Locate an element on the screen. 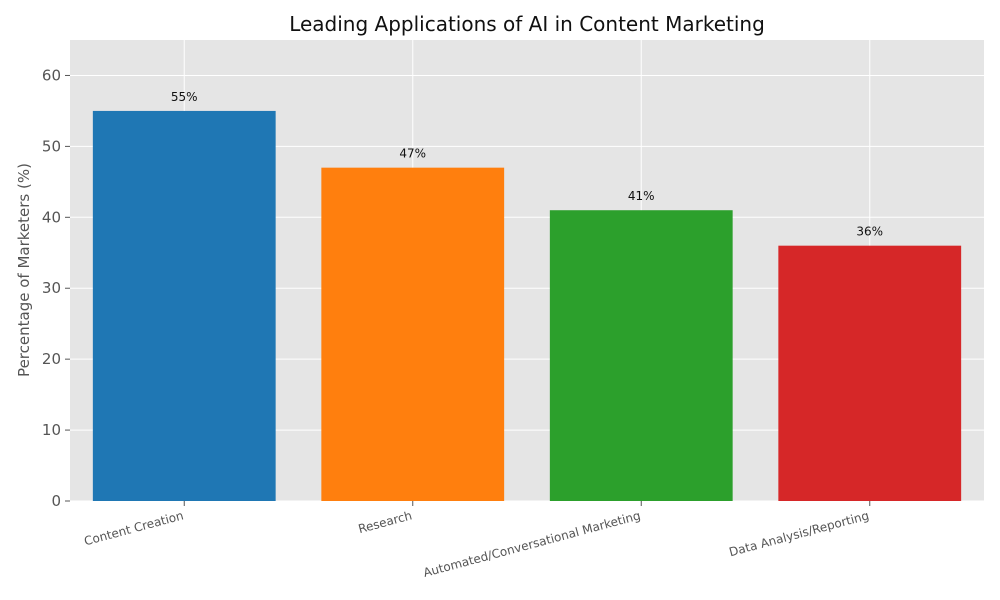 This screenshot has height=600, width=1000. y-tick-label: 30 is located at coordinates (51, 288).